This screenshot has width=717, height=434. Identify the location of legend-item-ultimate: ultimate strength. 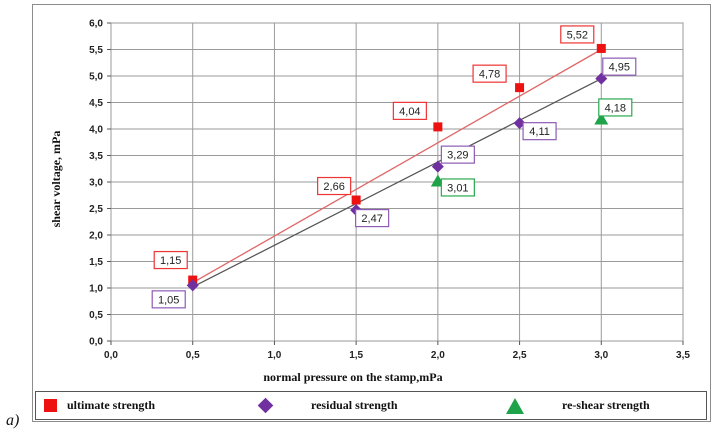
(99, 405).